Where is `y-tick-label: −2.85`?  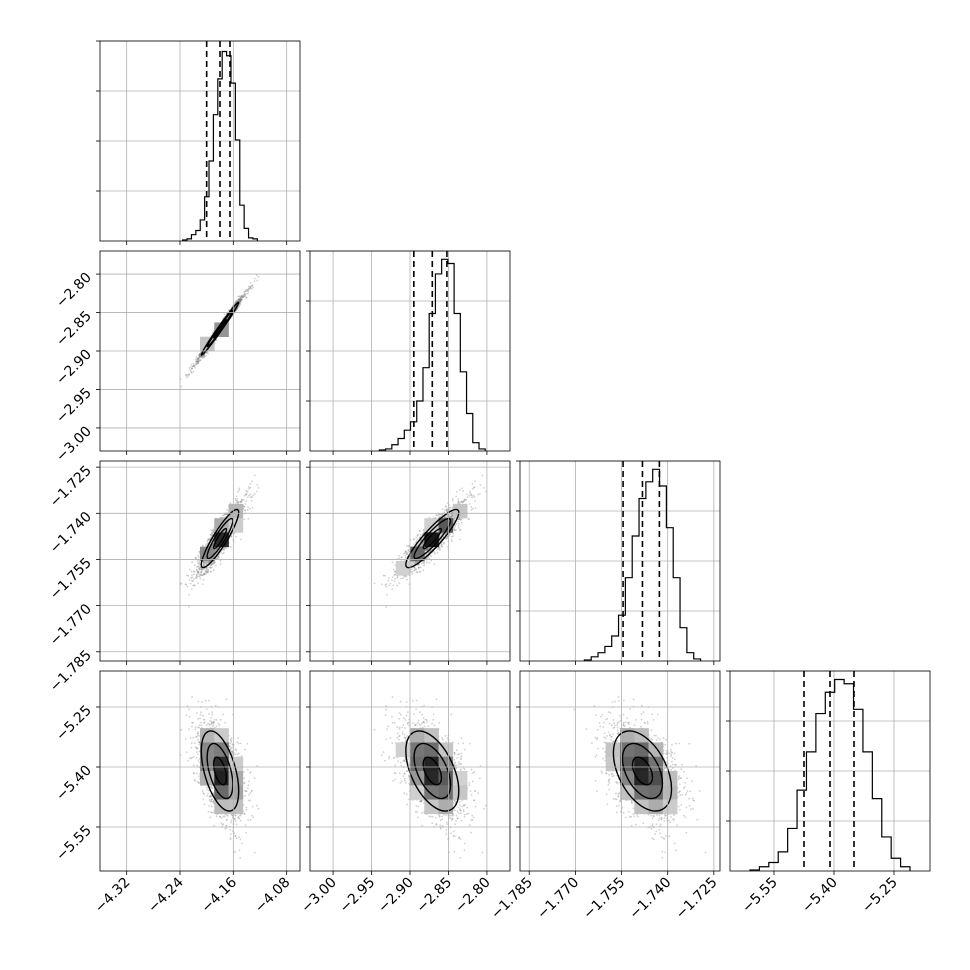 y-tick-label: −2.85 is located at coordinates (74, 329).